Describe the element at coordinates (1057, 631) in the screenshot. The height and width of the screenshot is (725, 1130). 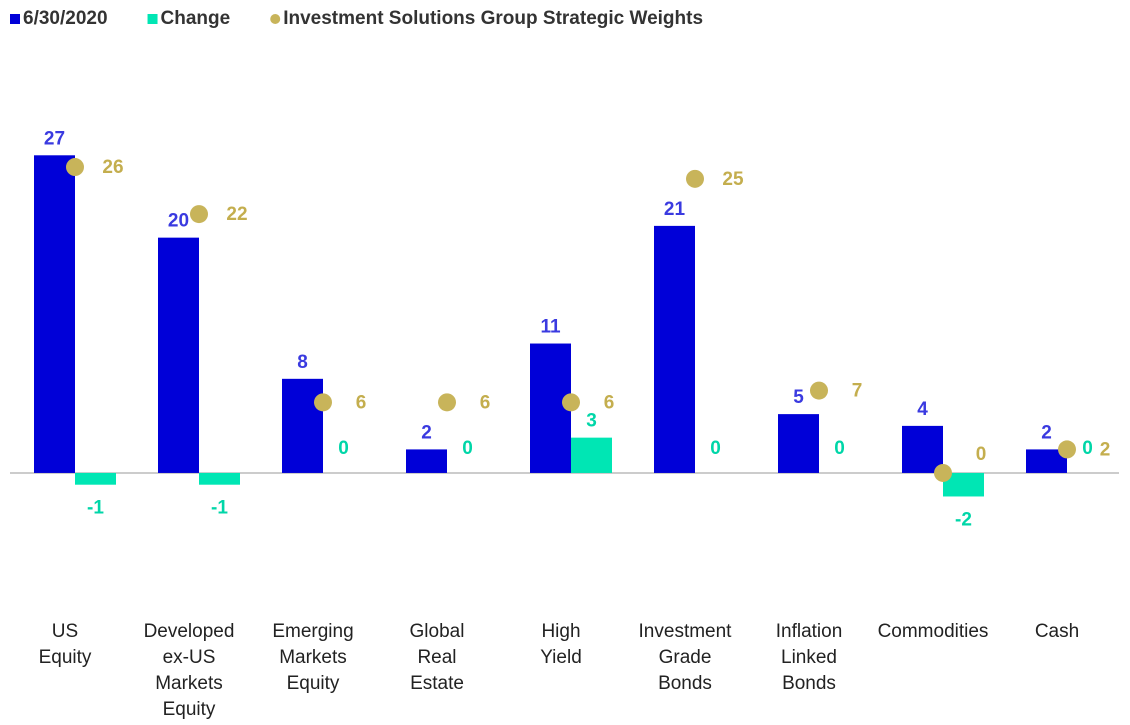
I see `x-tick-label: Cash` at that location.